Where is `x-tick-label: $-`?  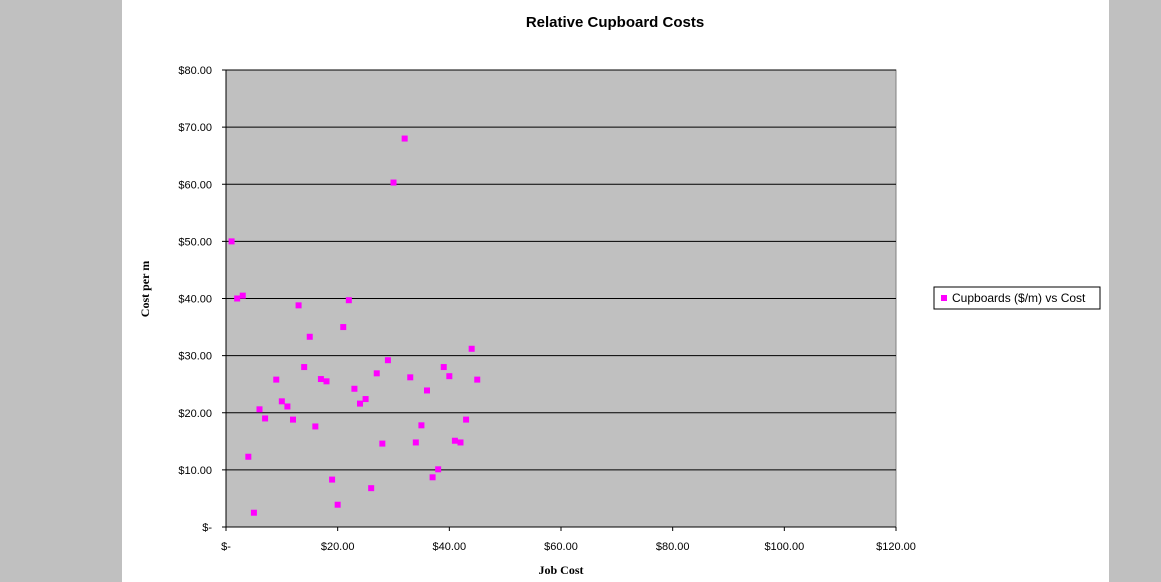
x-tick-label: $- is located at coordinates (226, 547).